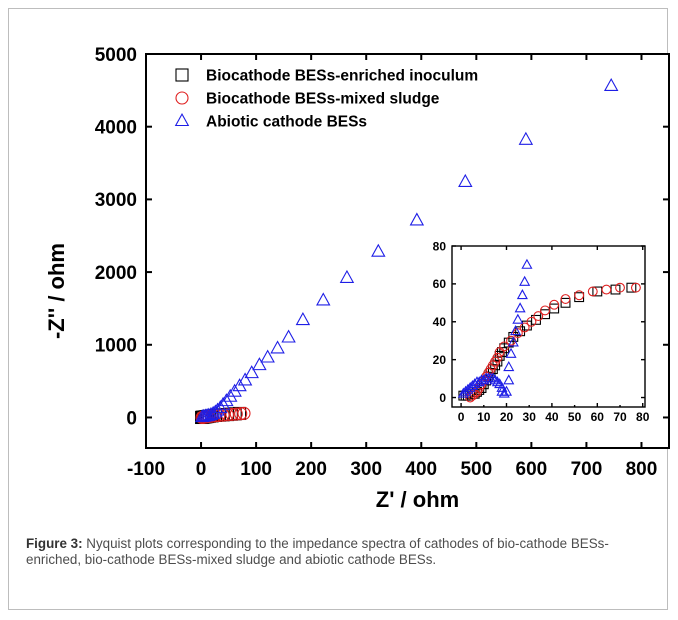 This screenshot has width=678, height=620. I want to click on inset-plot: 0 20 40 60 80 10 30 50 70 0 20 40 60 80, so click(541, 331).